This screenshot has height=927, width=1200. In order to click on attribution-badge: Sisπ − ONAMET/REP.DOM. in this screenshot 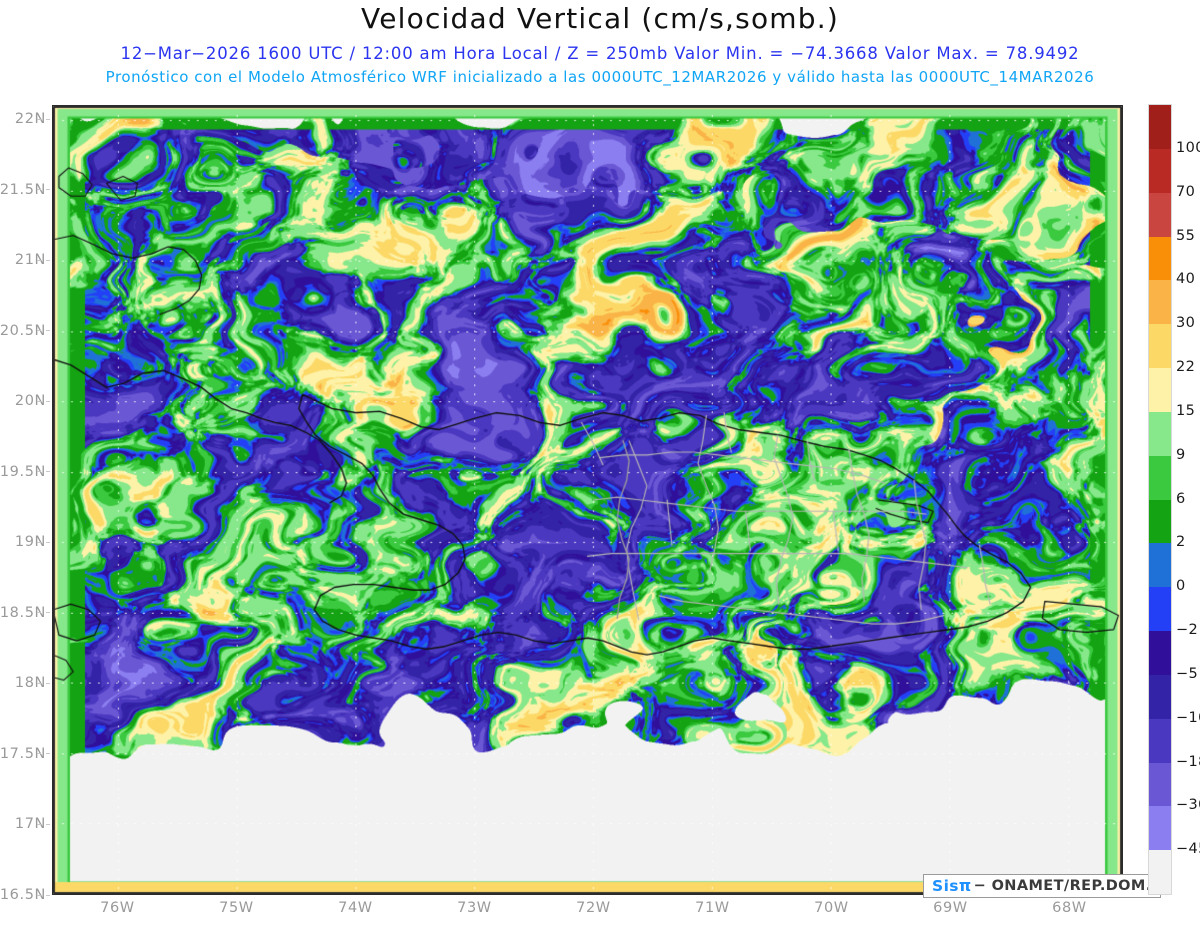, I will do `click(1042, 886)`.